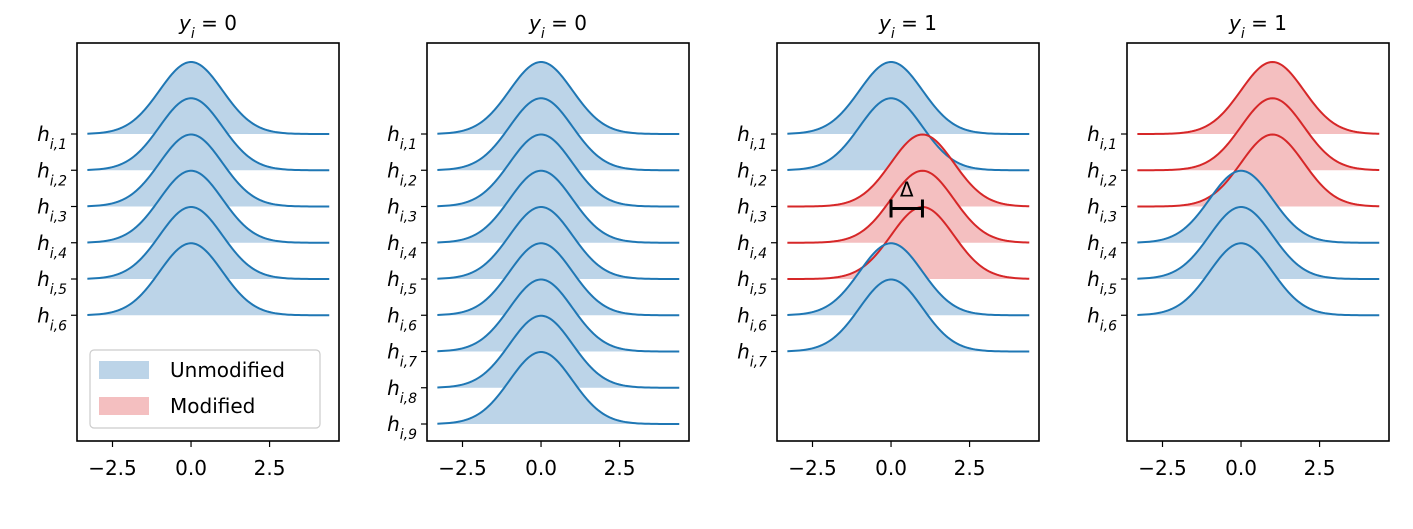 The width and height of the screenshot is (1413, 529). I want to click on panel-title-rest: = 1, so click(1266, 23).